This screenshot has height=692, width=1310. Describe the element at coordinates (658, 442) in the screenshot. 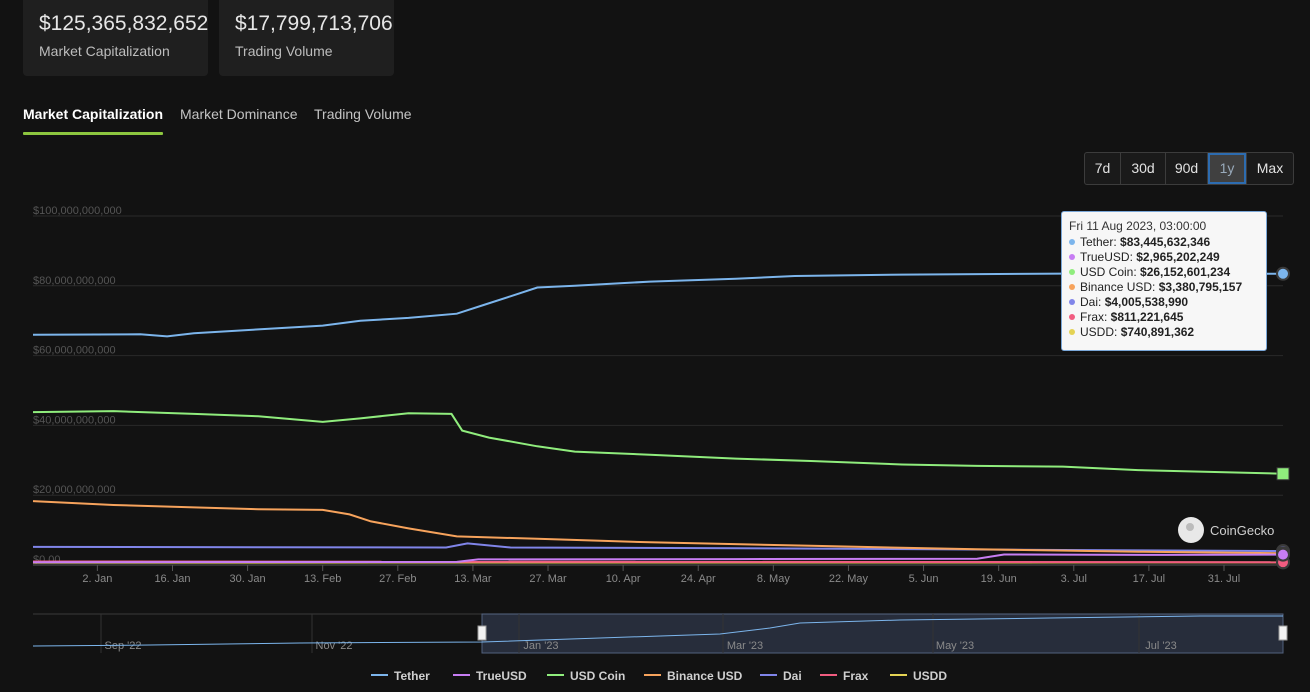

I see `series-line-usd-coin` at that location.